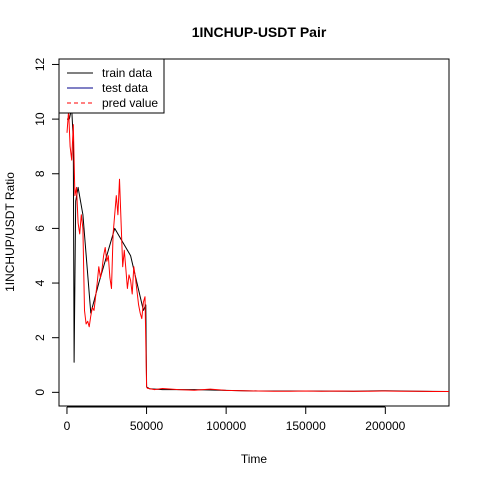 Image resolution: width=480 pixels, height=480 pixels. I want to click on x-tick-label: 0, so click(67, 426).